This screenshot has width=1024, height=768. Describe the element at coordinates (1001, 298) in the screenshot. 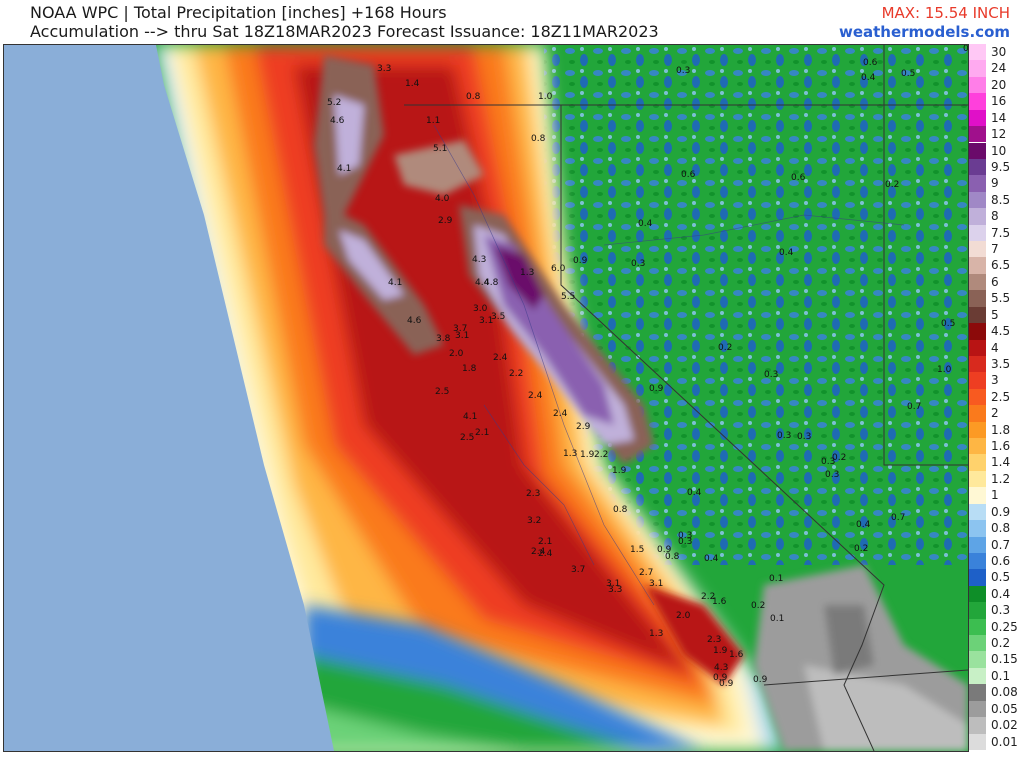

I see `legend-label: 5.5` at that location.